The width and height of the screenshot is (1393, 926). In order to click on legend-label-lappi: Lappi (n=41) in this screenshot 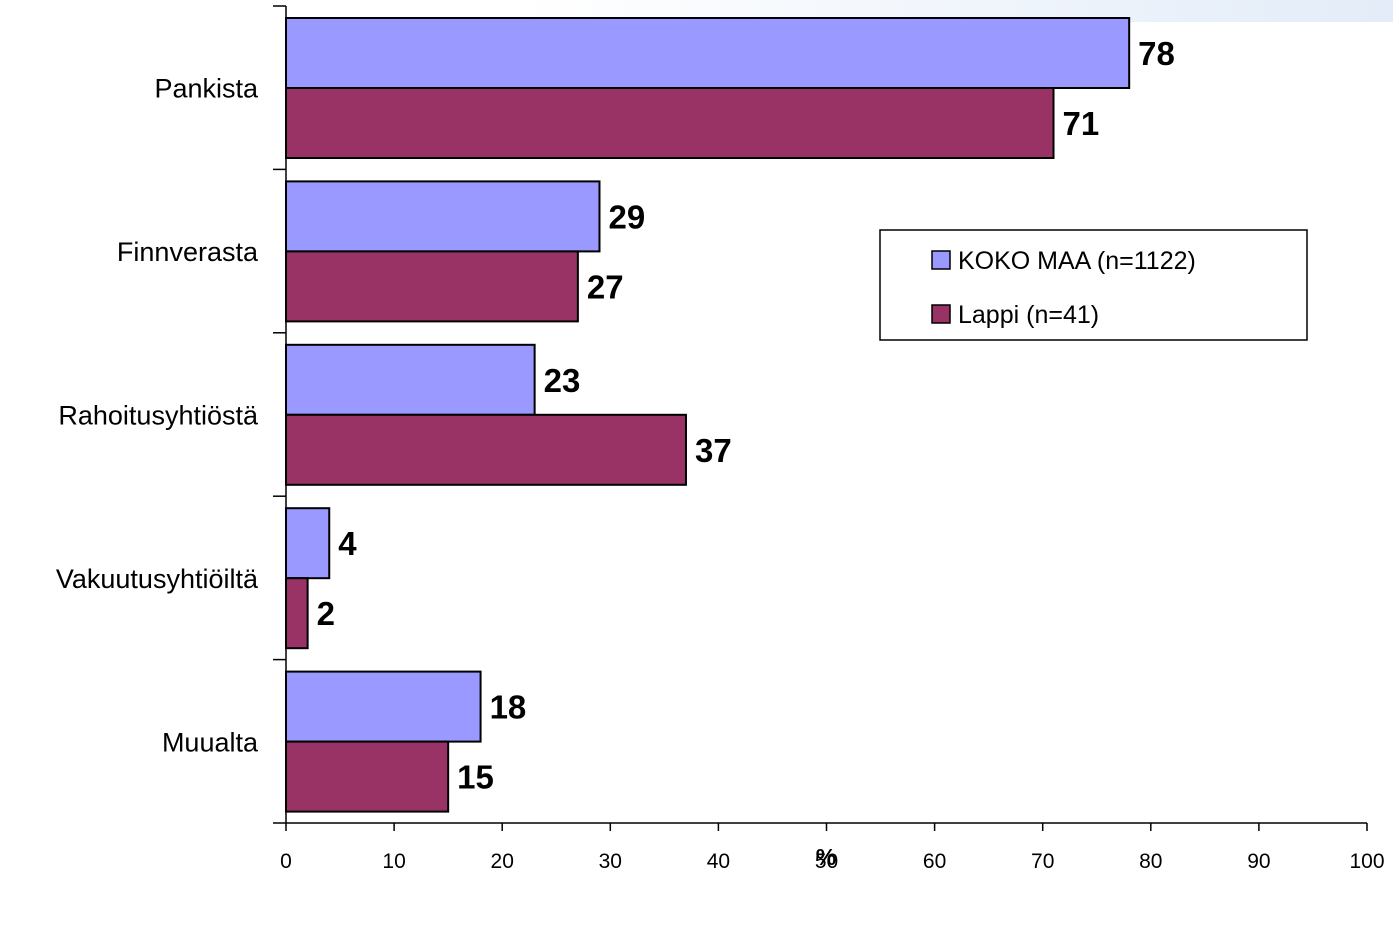, I will do `click(1028, 315)`.